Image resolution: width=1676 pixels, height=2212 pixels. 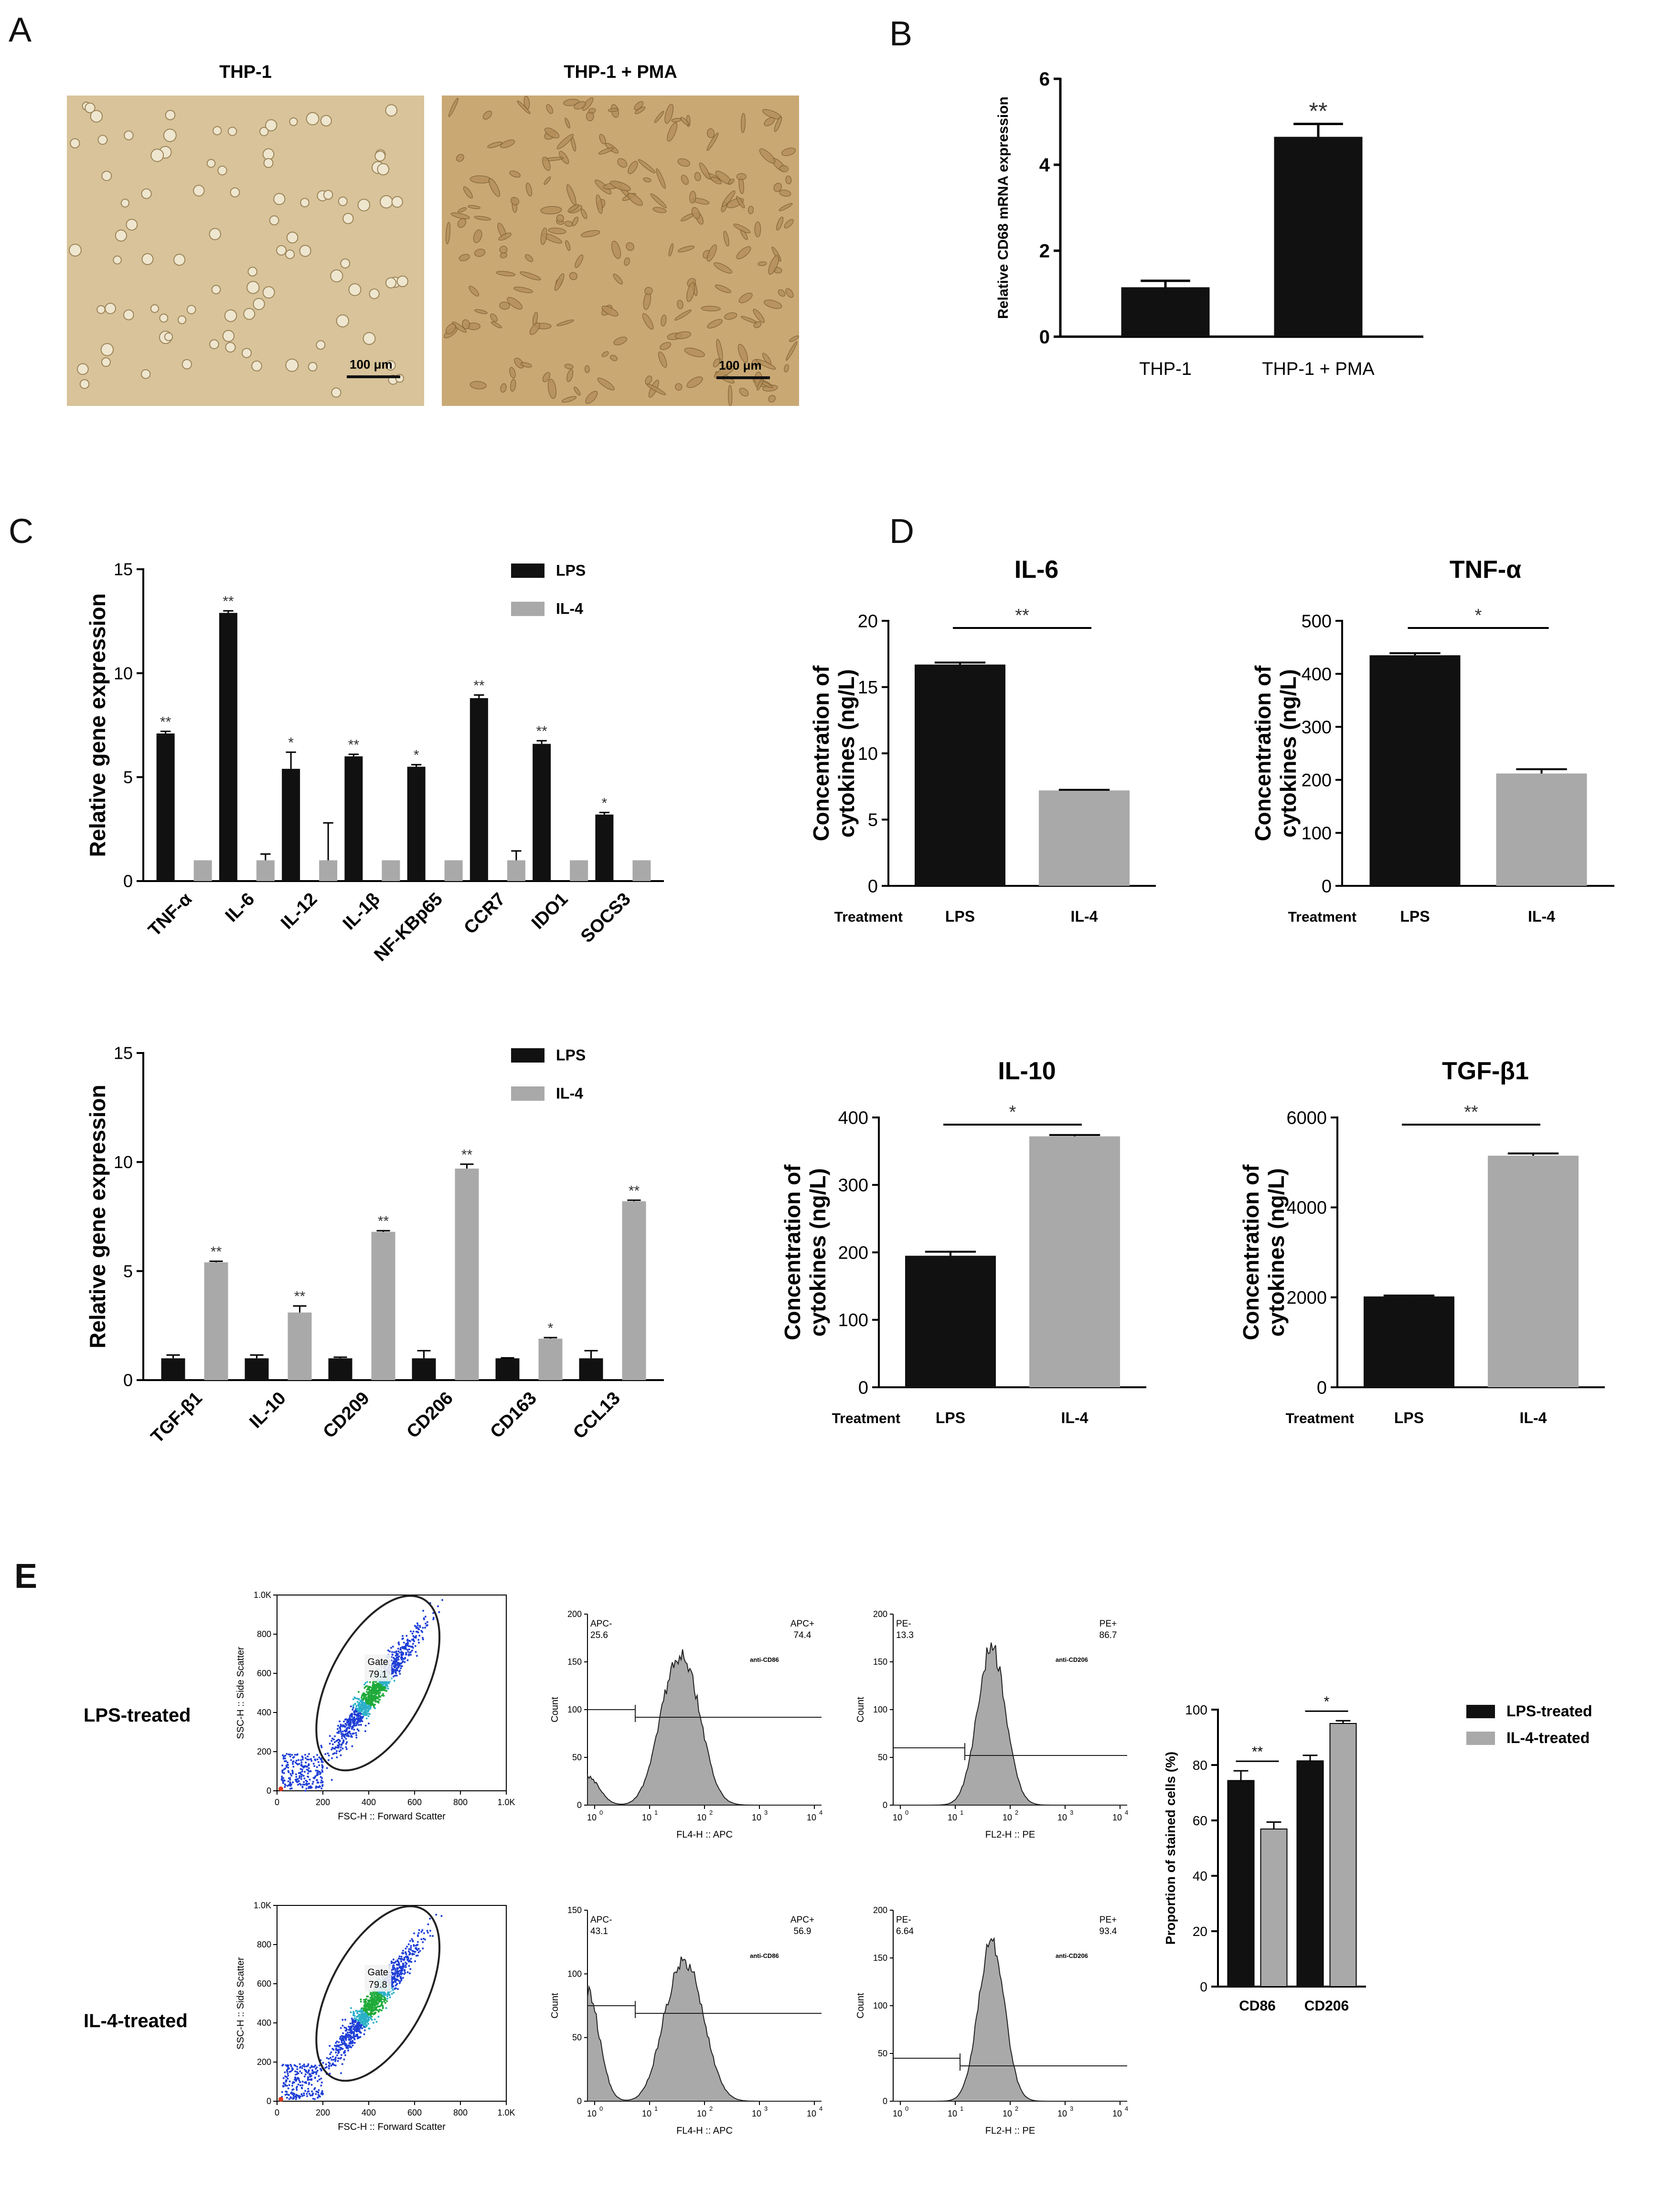 I want to click on x-tick-label: CCL13, so click(x=596, y=1415).